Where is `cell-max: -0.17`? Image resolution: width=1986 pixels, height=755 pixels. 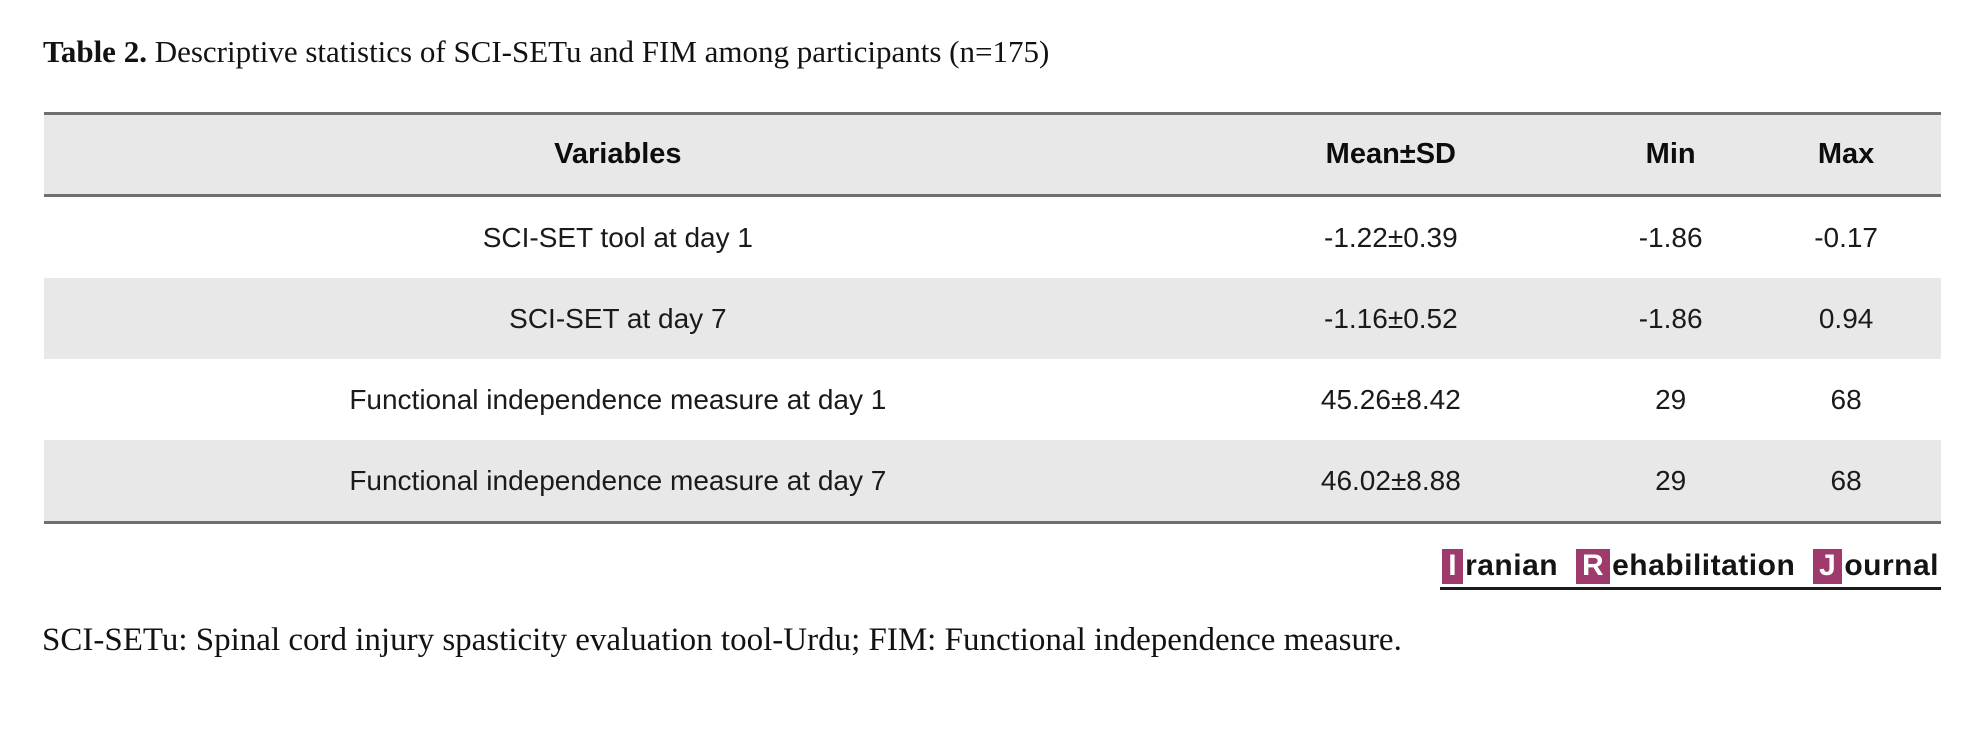
cell-max: -0.17 is located at coordinates (1846, 237).